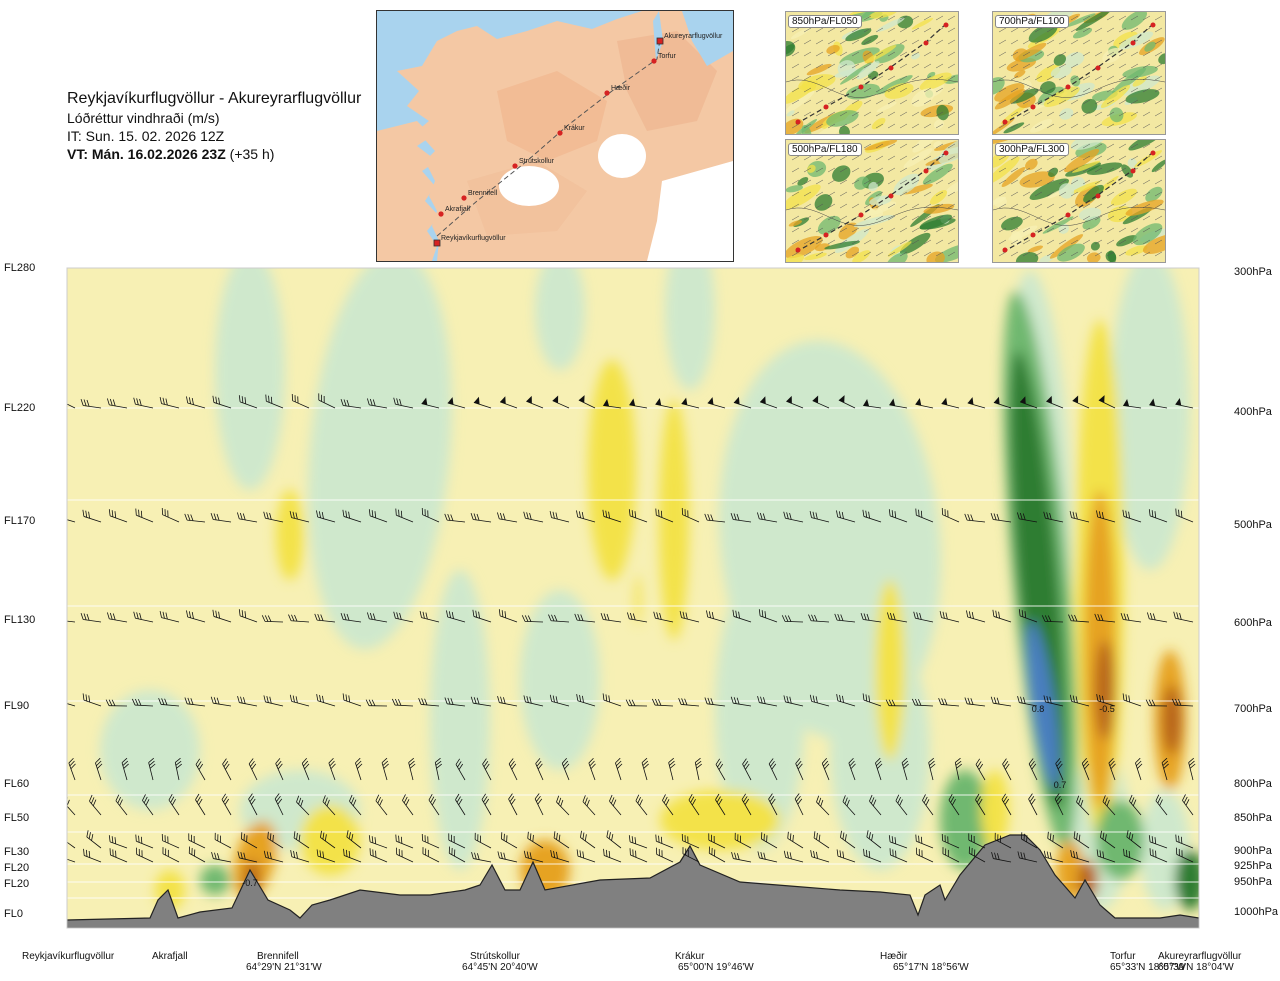 This screenshot has height=981, width=1280. What do you see at coordinates (68, 956) in the screenshot?
I see `location-label: Reykjavíkurflugvöllur` at bounding box center [68, 956].